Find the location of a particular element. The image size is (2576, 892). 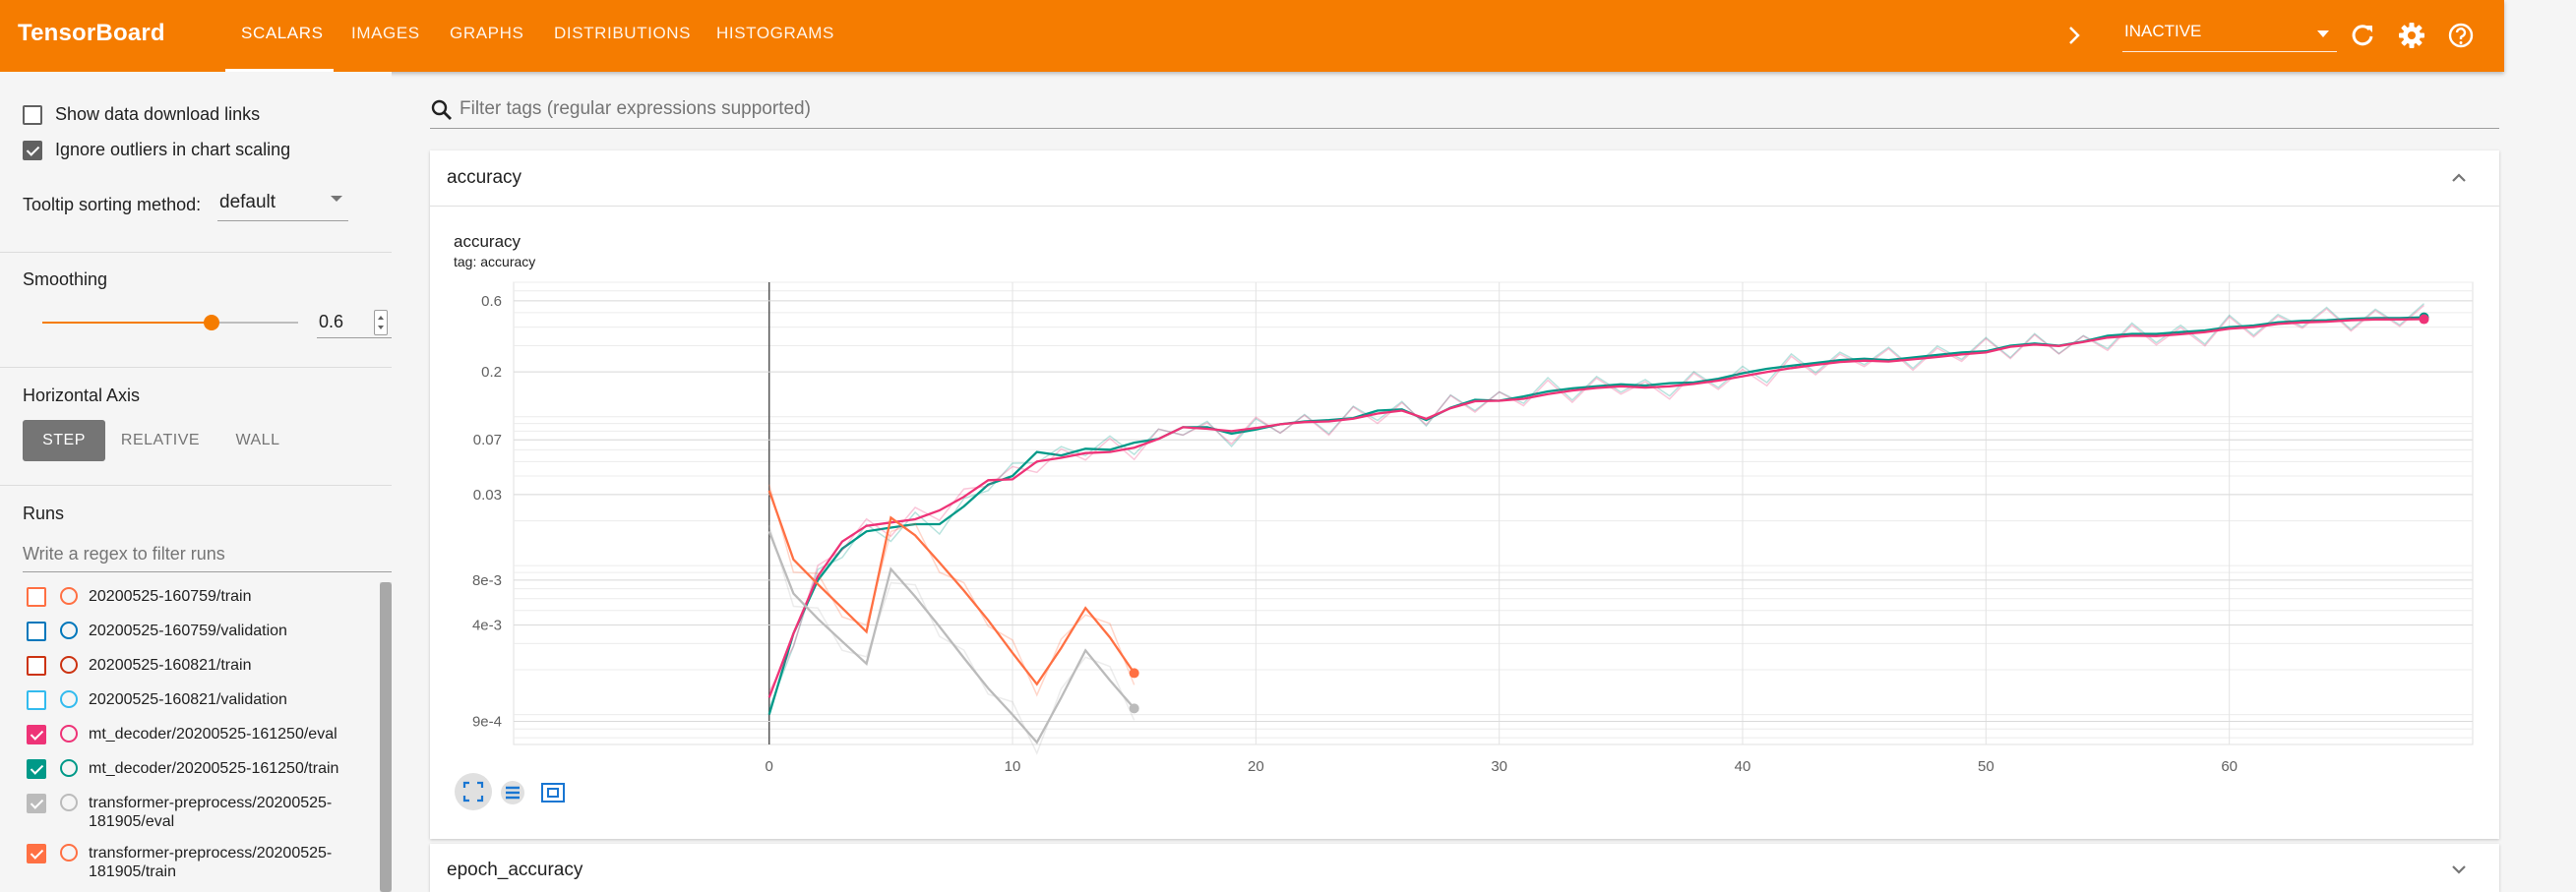

tab-graphs: GRAPHS is located at coordinates (487, 33).